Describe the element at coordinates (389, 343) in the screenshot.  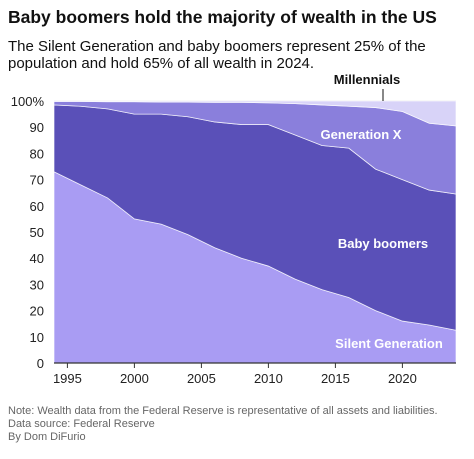
I see `series-label: Silent Generation` at that location.